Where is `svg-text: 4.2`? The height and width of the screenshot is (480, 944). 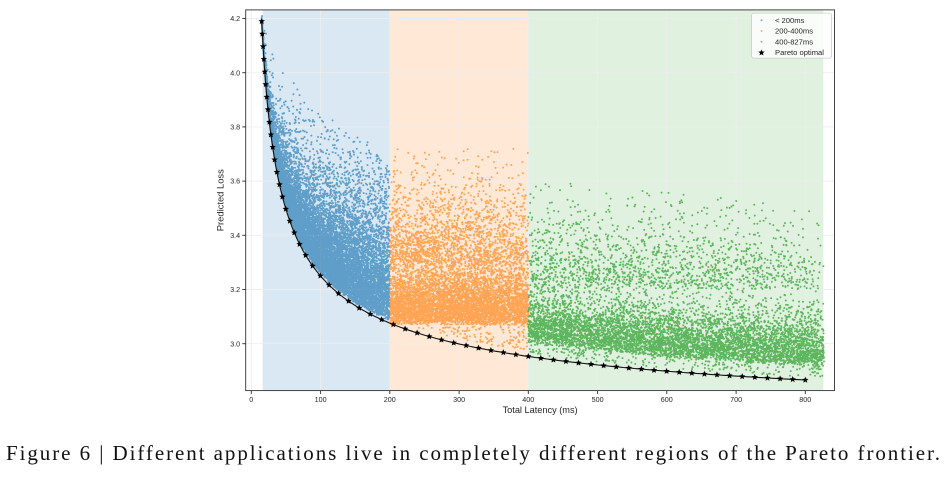
svg-text: 4.2 is located at coordinates (235, 18).